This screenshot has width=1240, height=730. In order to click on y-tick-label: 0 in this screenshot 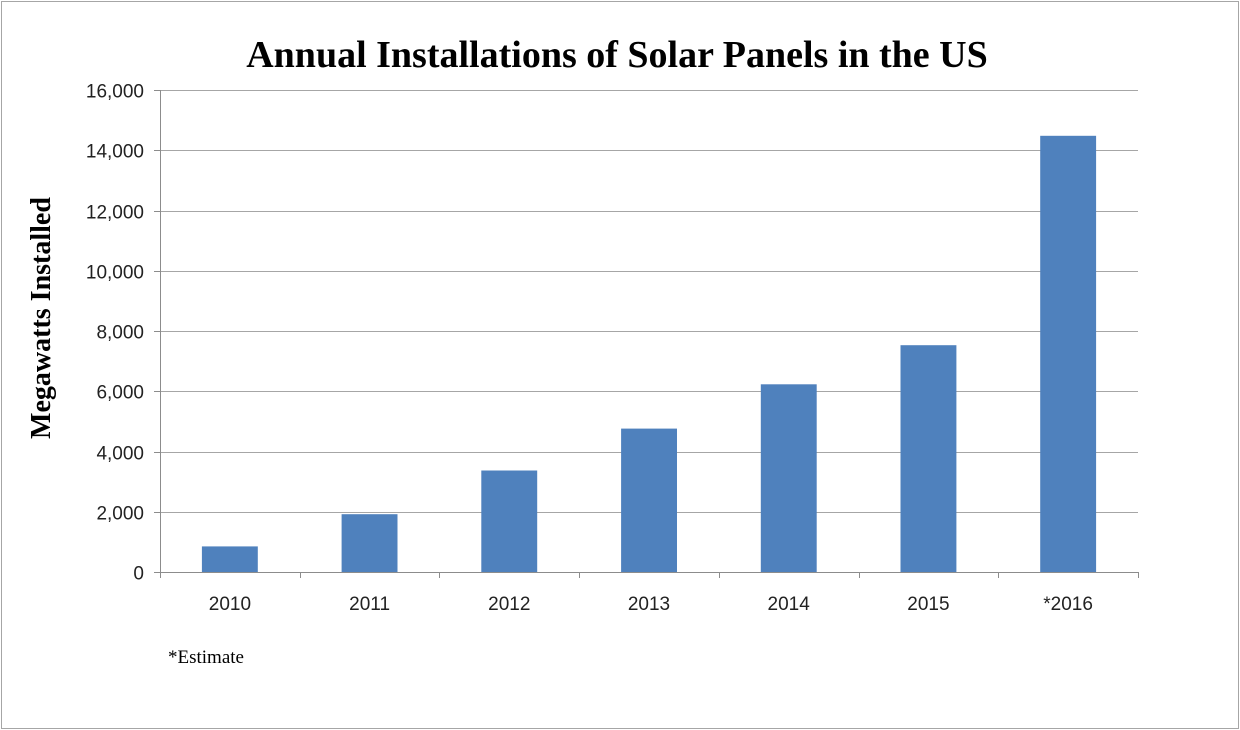, I will do `click(138, 574)`.